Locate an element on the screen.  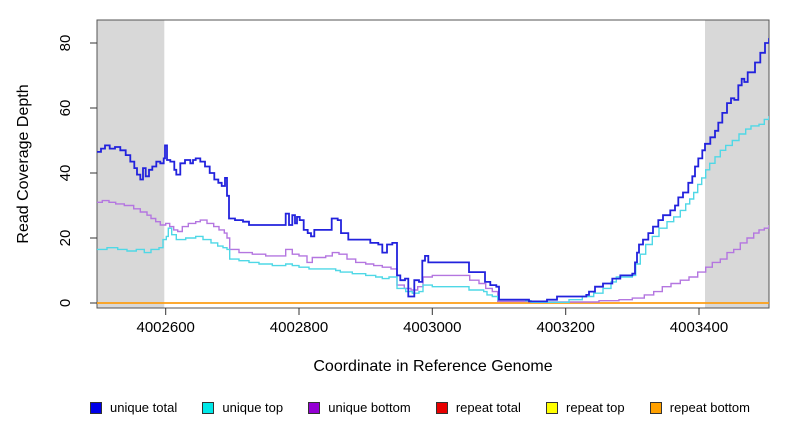
legend-label: repeat bottom is located at coordinates (709, 407).